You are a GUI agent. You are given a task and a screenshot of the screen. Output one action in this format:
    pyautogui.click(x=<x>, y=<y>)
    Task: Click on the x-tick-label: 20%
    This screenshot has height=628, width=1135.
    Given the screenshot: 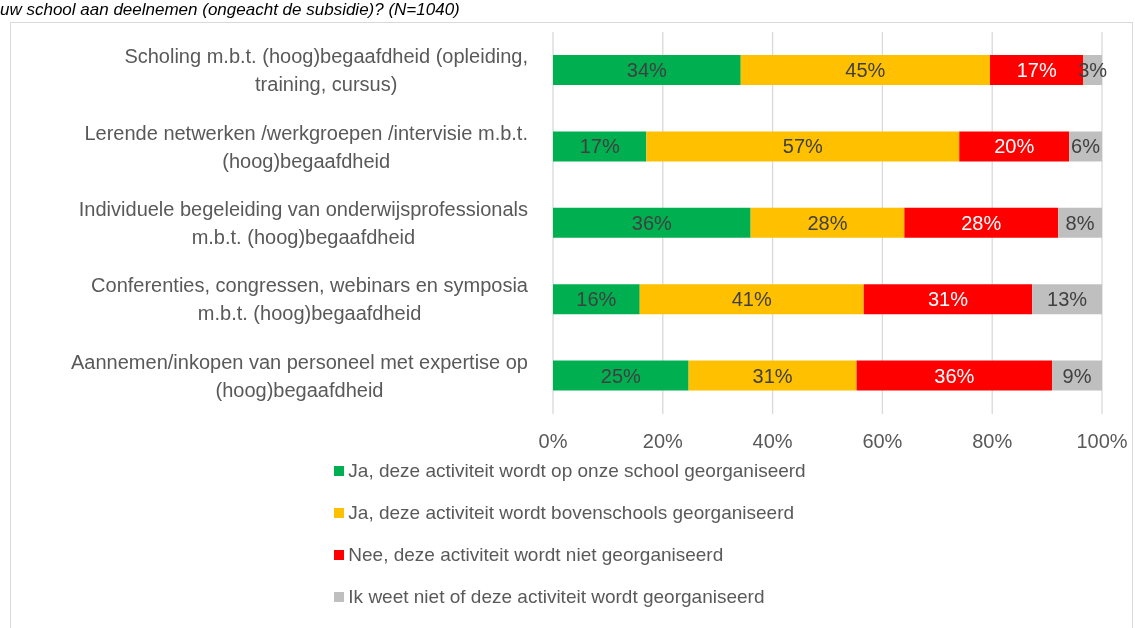 What is the action you would take?
    pyautogui.click(x=663, y=441)
    